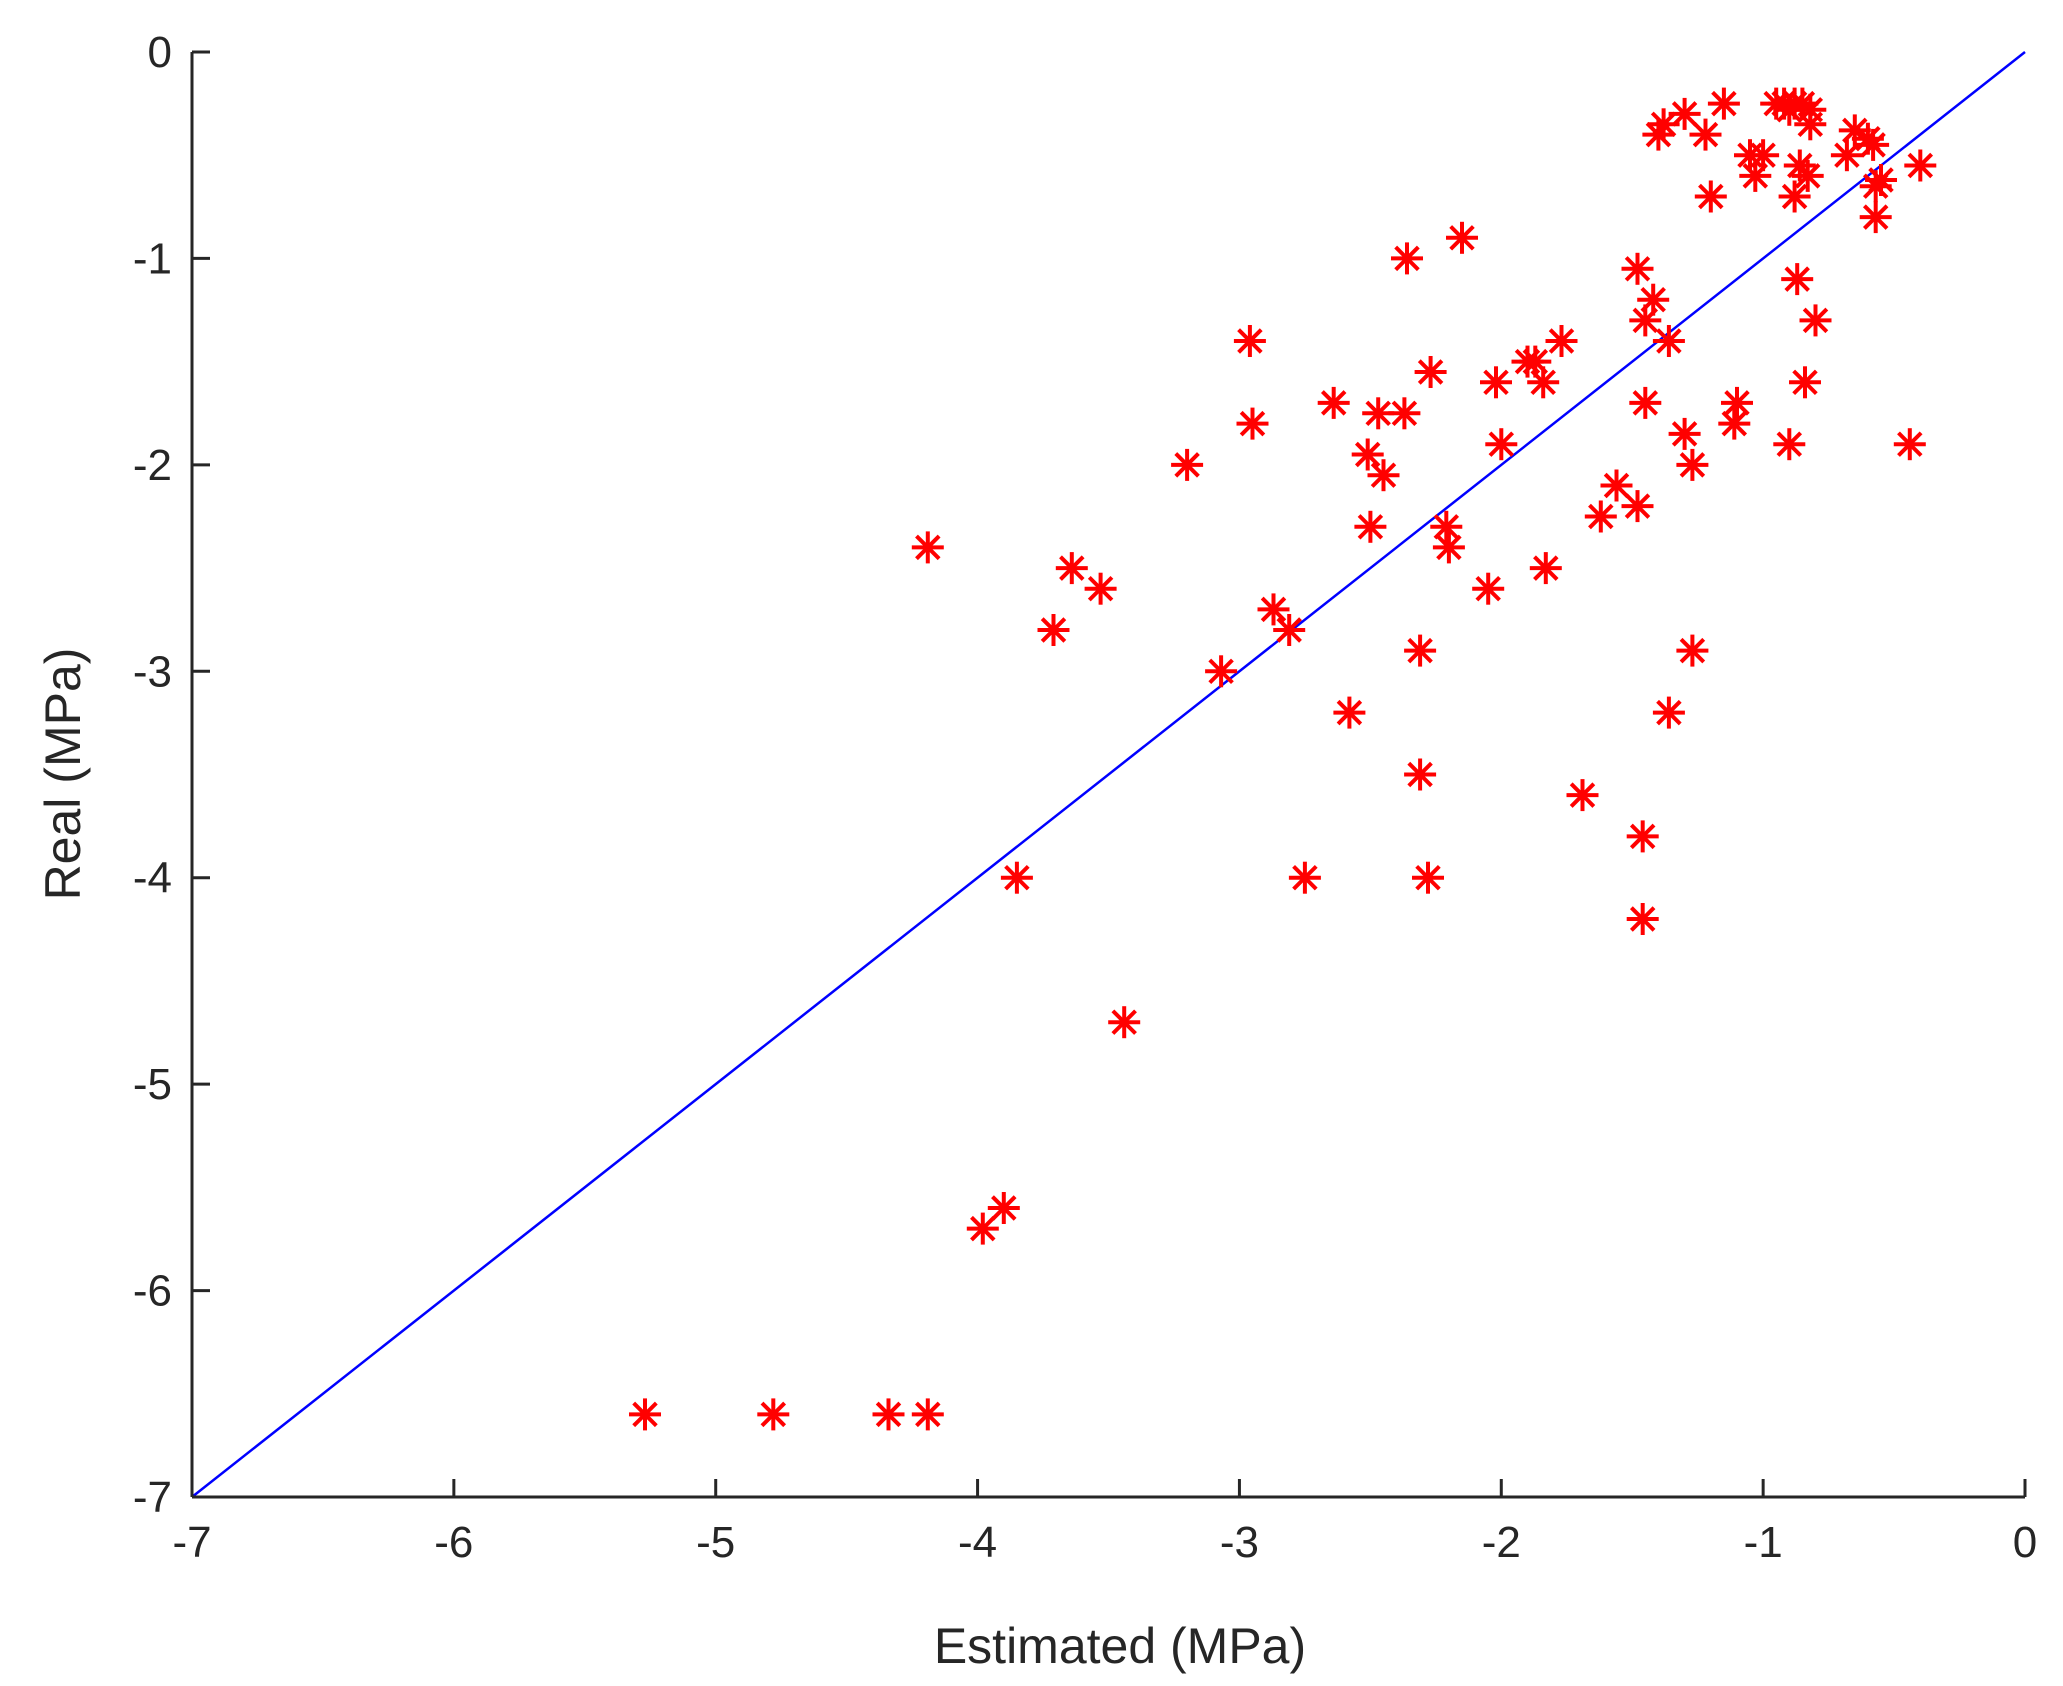  I want to click on y-tick-label: -4, so click(152, 878).